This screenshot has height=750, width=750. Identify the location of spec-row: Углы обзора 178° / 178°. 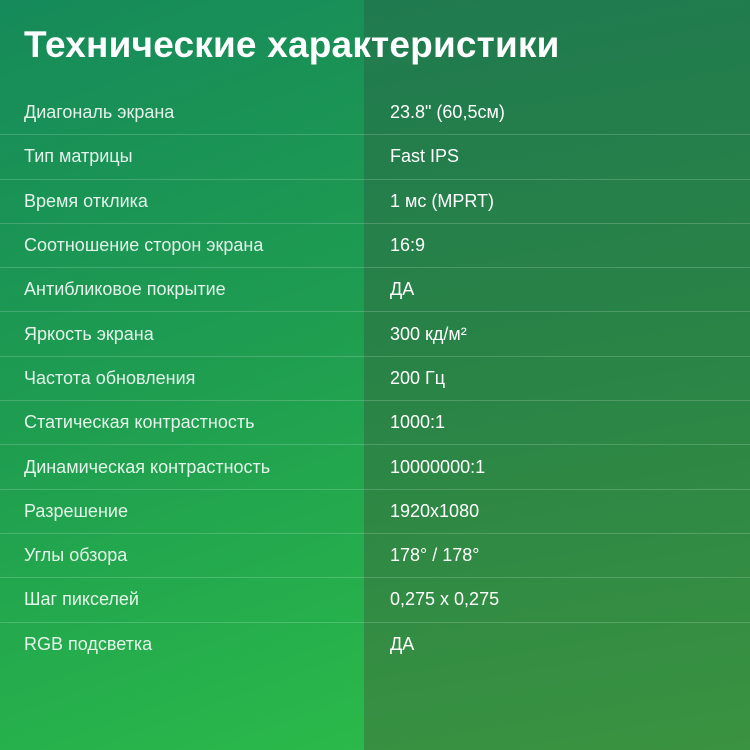
(375, 556).